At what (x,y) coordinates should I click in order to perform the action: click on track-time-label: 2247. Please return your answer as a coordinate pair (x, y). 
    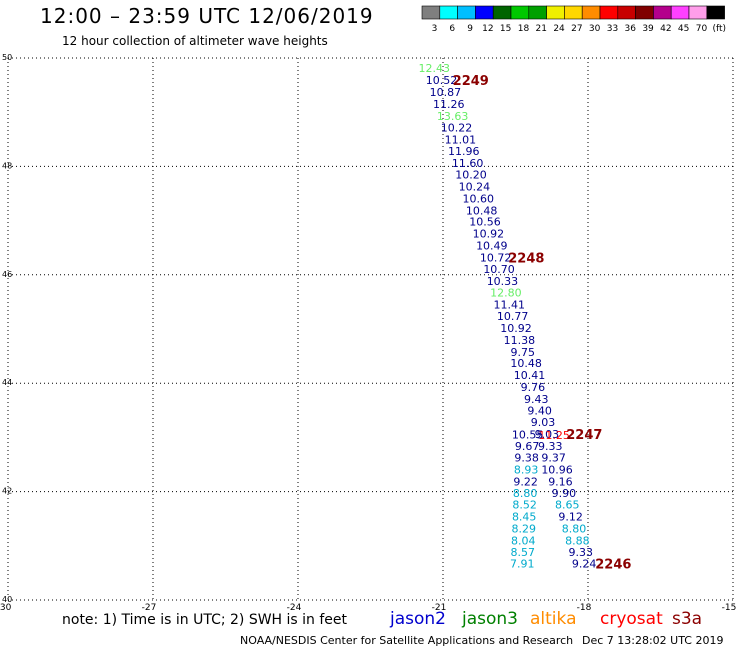
    Looking at the image, I should click on (584, 435).